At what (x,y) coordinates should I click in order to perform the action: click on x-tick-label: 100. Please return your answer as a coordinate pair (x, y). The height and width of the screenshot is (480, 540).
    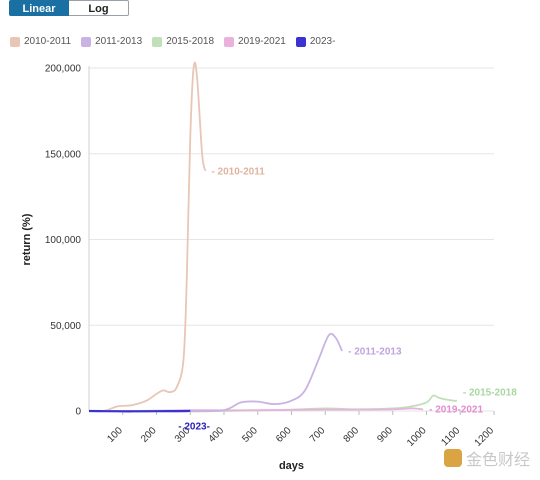
    Looking at the image, I should click on (115, 435).